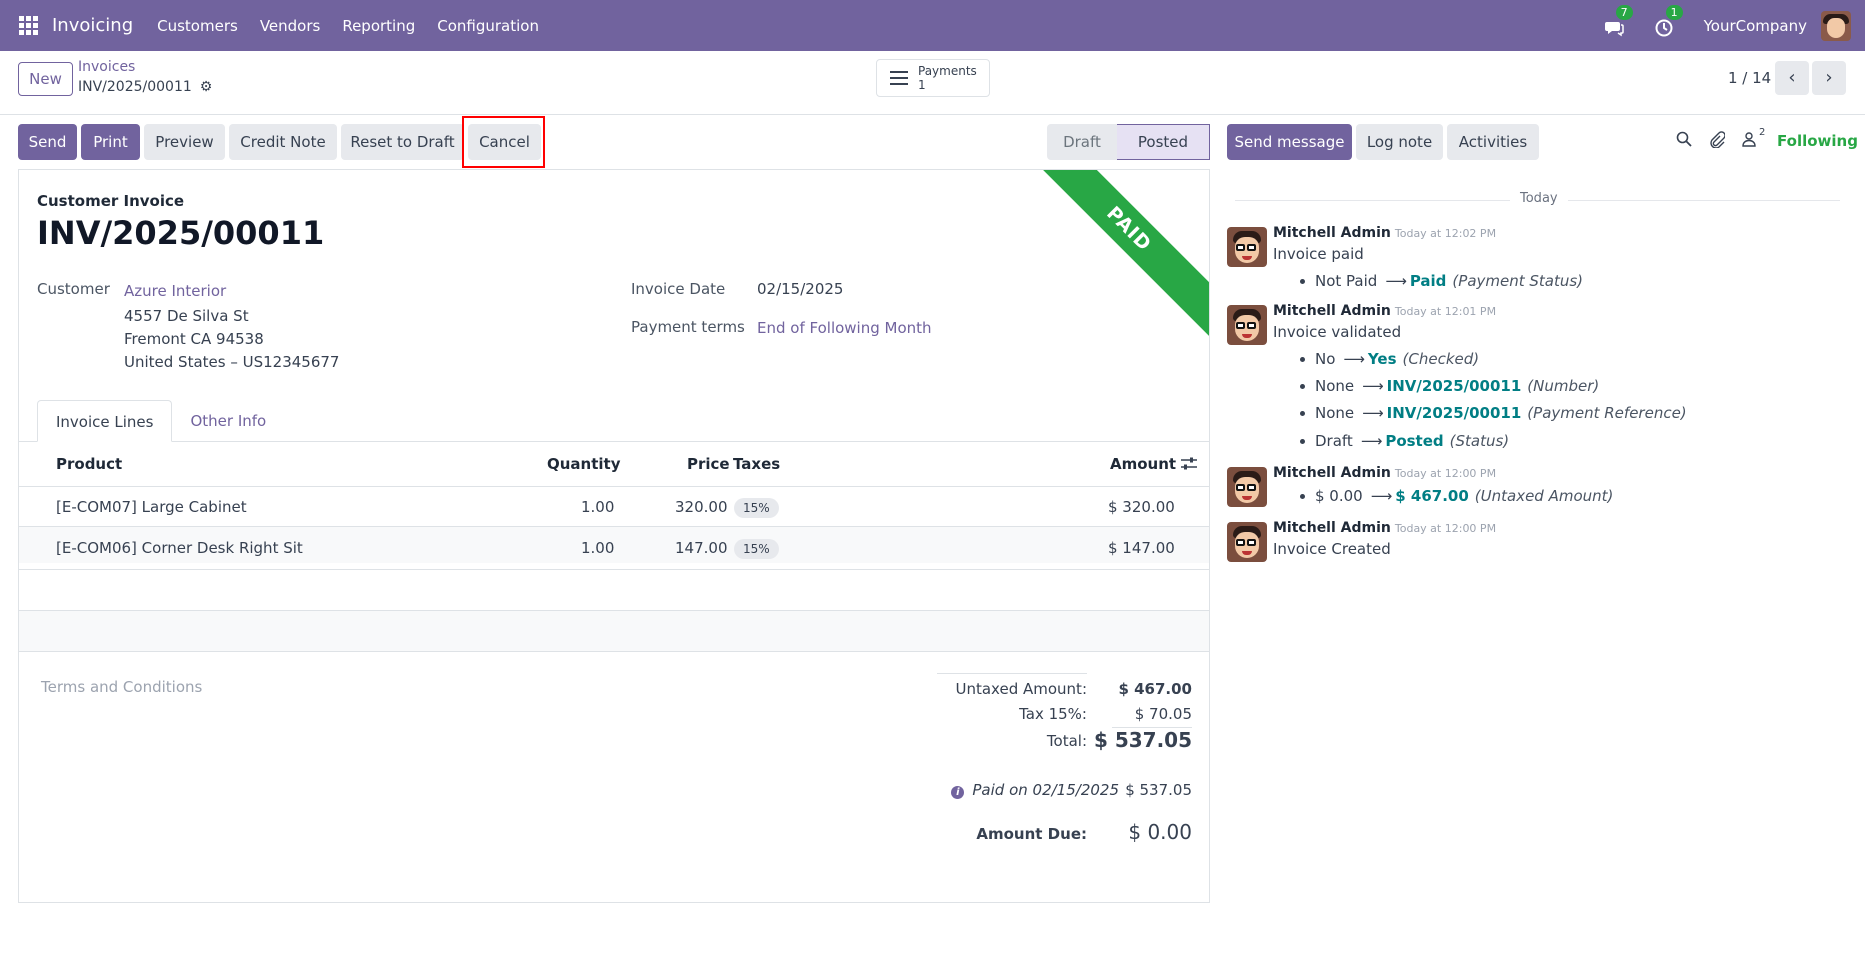  I want to click on menu-item-reporting: Reporting, so click(379, 25).